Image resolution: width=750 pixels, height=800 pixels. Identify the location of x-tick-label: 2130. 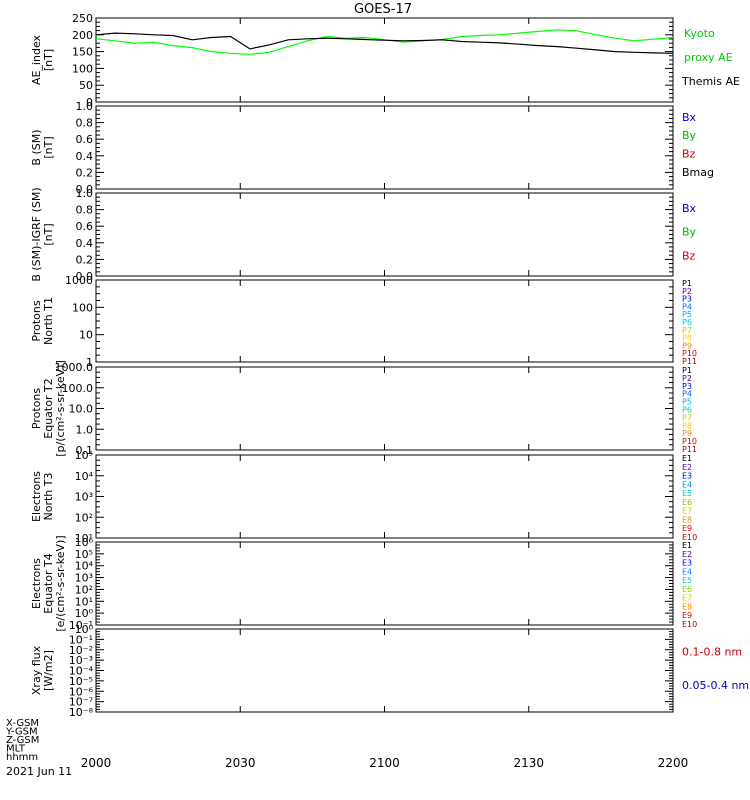
(528, 763).